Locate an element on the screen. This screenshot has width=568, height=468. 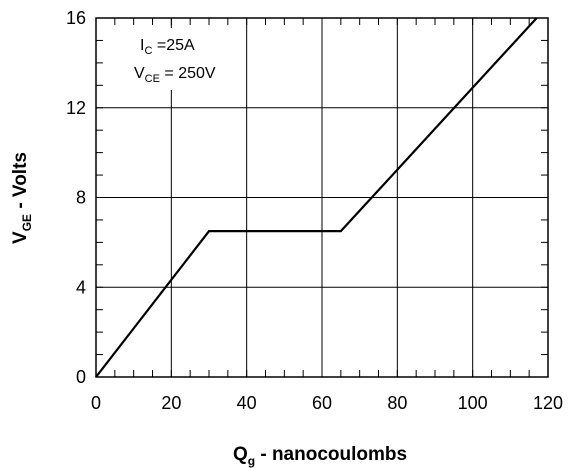
annotation-background is located at coordinates (178, 59).